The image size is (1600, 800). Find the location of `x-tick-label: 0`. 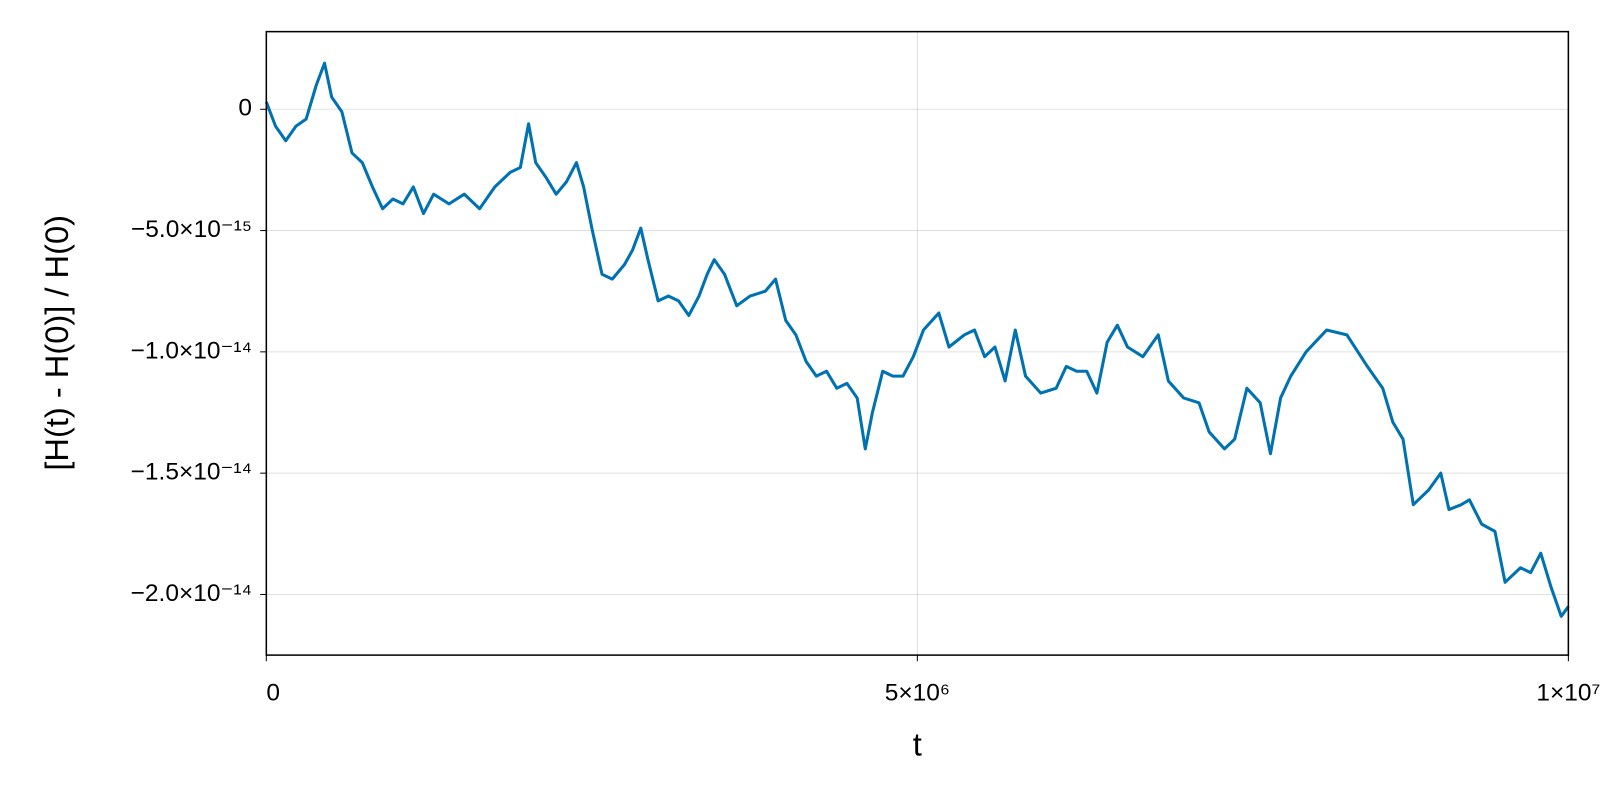

x-tick-label: 0 is located at coordinates (273, 692).